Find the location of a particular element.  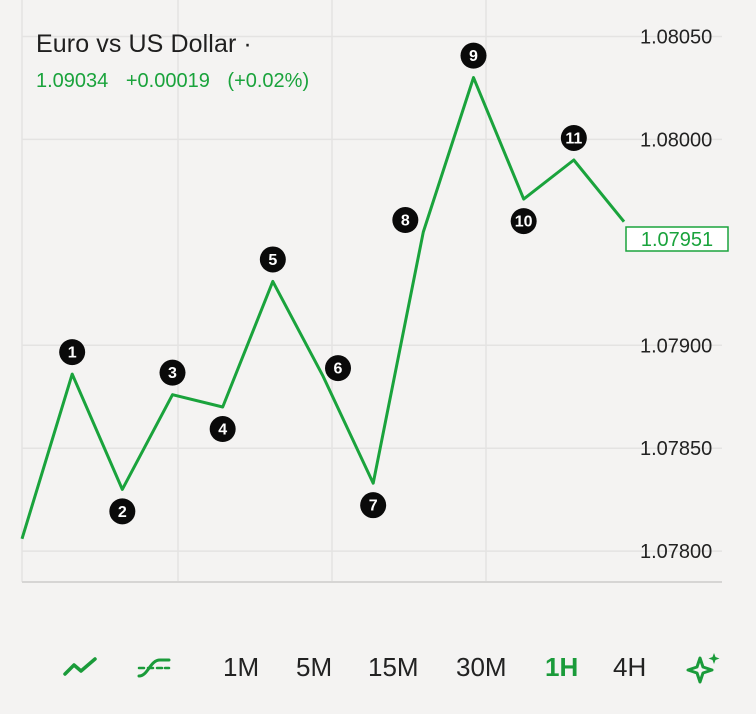

line-chart-icon is located at coordinates (80, 670).